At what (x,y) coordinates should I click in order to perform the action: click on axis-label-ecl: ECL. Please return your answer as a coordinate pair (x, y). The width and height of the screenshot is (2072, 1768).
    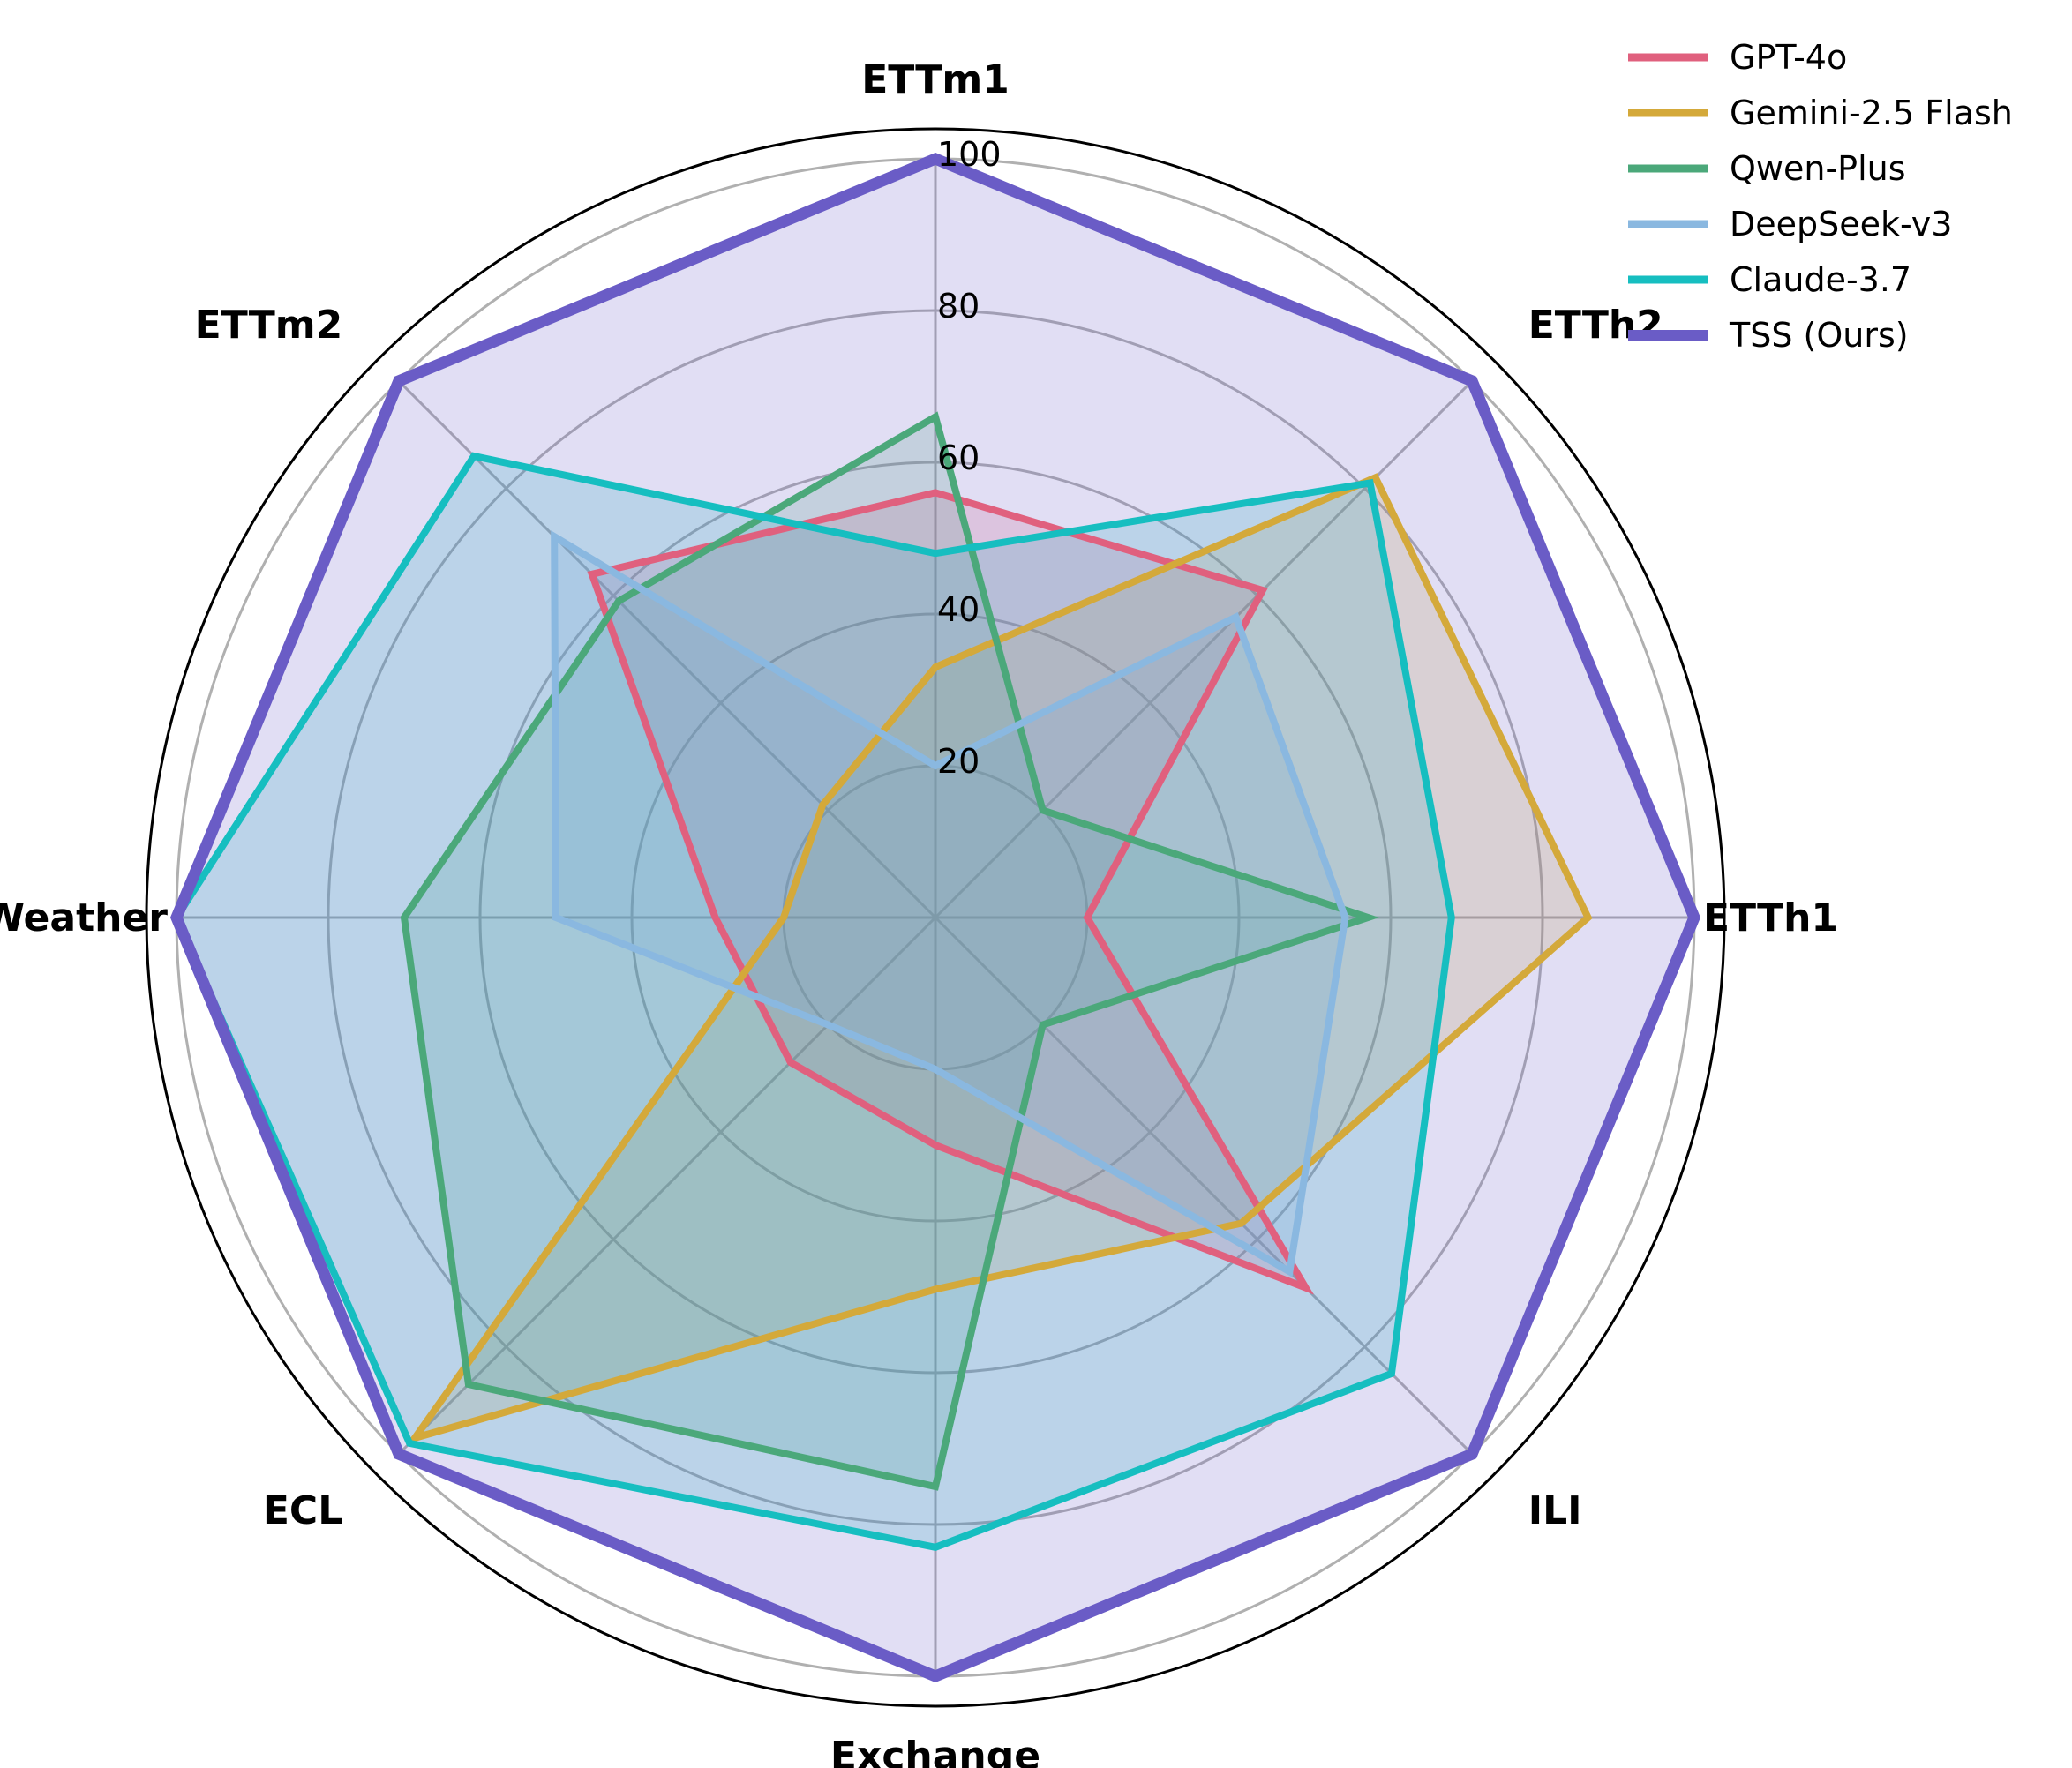
    Looking at the image, I should click on (303, 1510).